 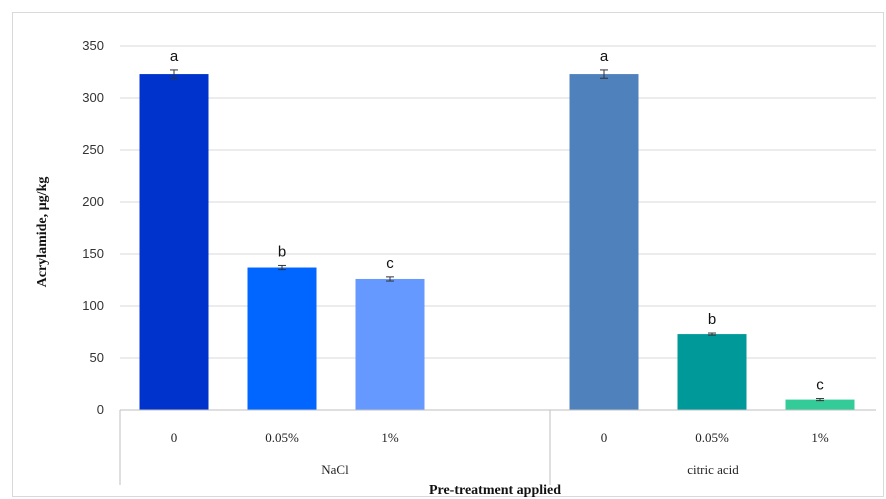 What do you see at coordinates (713, 469) in the screenshot?
I see `x-group-label: citric acid` at bounding box center [713, 469].